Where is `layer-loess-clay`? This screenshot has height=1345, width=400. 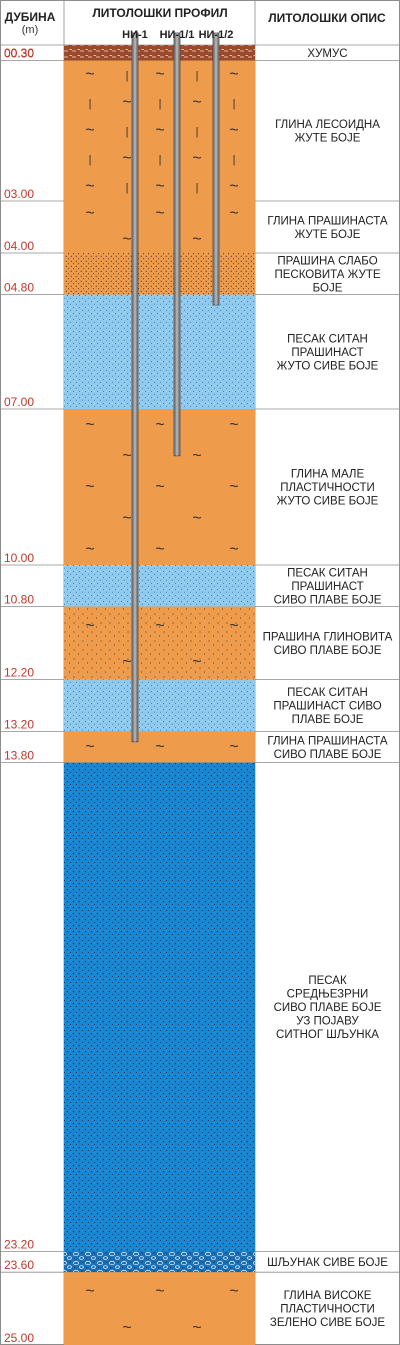
layer-loess-clay is located at coordinates (159, 130).